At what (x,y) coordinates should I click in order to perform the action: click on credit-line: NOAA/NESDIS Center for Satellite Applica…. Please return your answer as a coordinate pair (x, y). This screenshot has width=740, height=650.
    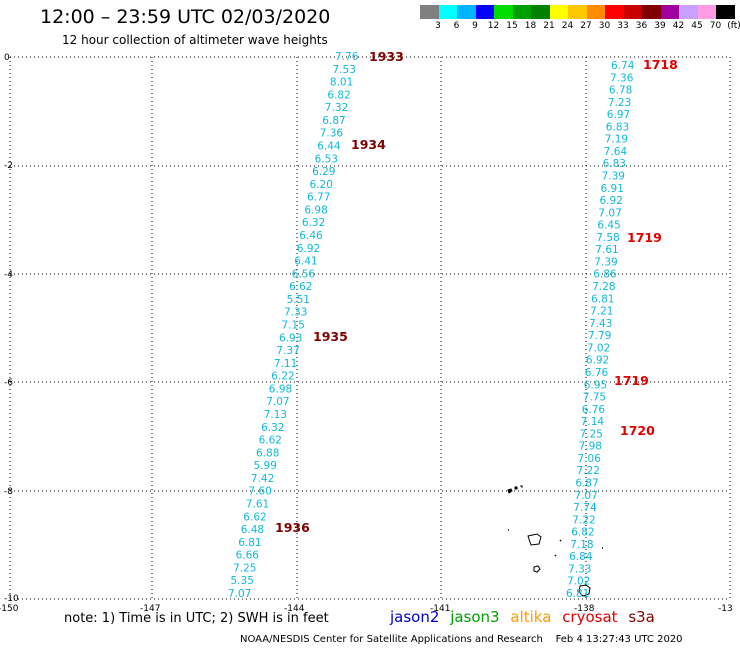
    Looking at the image, I should click on (461, 639).